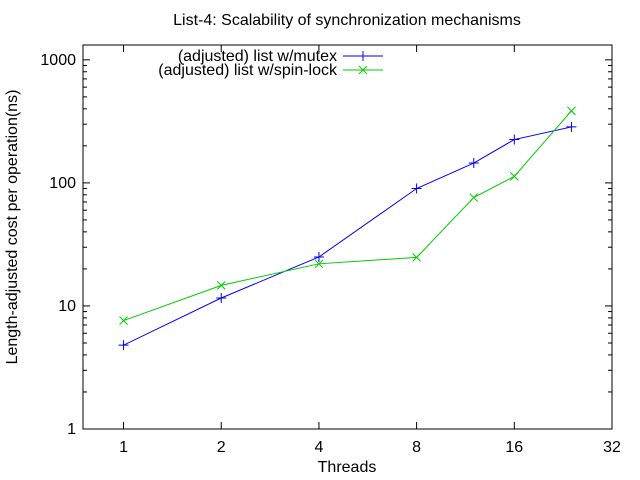 The width and height of the screenshot is (640, 480). What do you see at coordinates (363, 56) in the screenshot?
I see `legend-sample-plus-icon` at bounding box center [363, 56].